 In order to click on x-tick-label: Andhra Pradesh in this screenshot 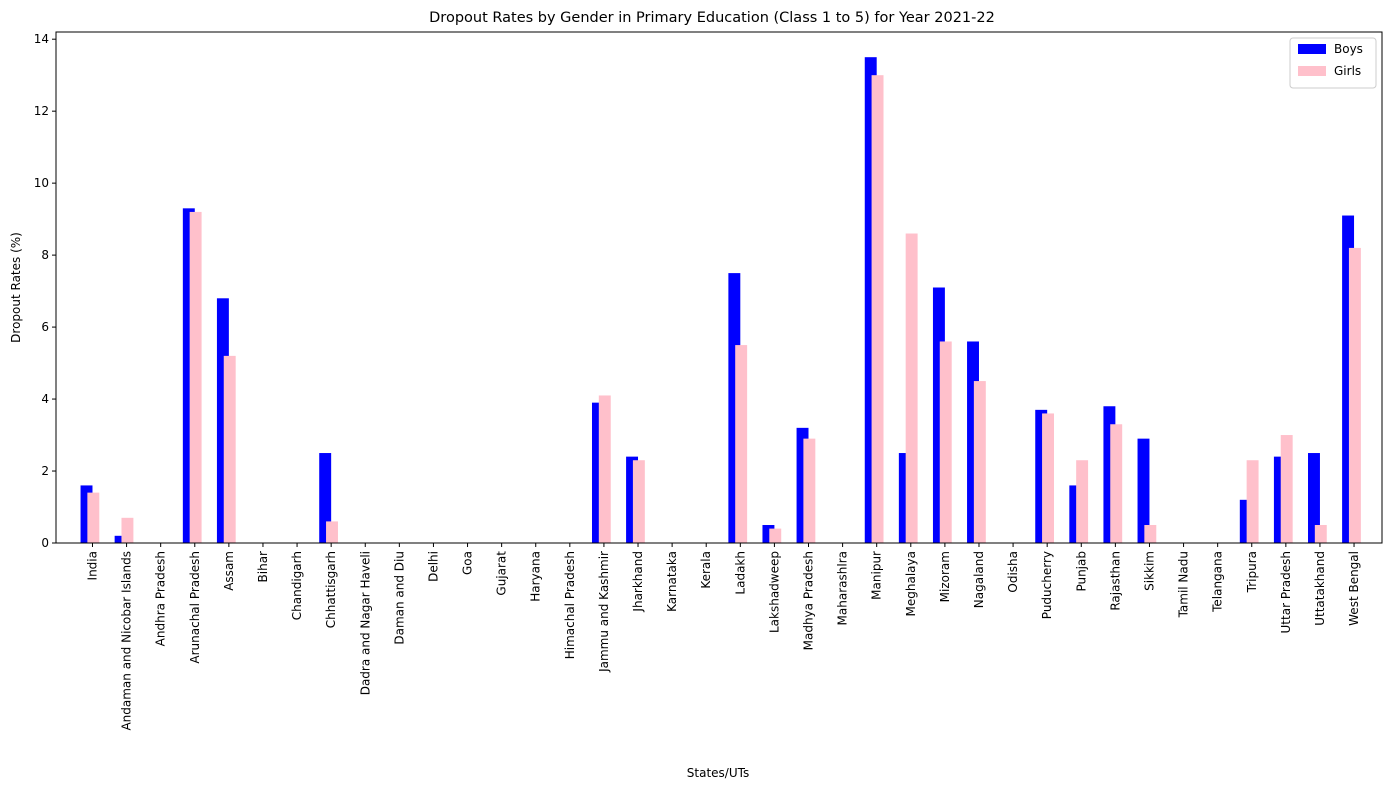, I will do `click(161, 598)`.